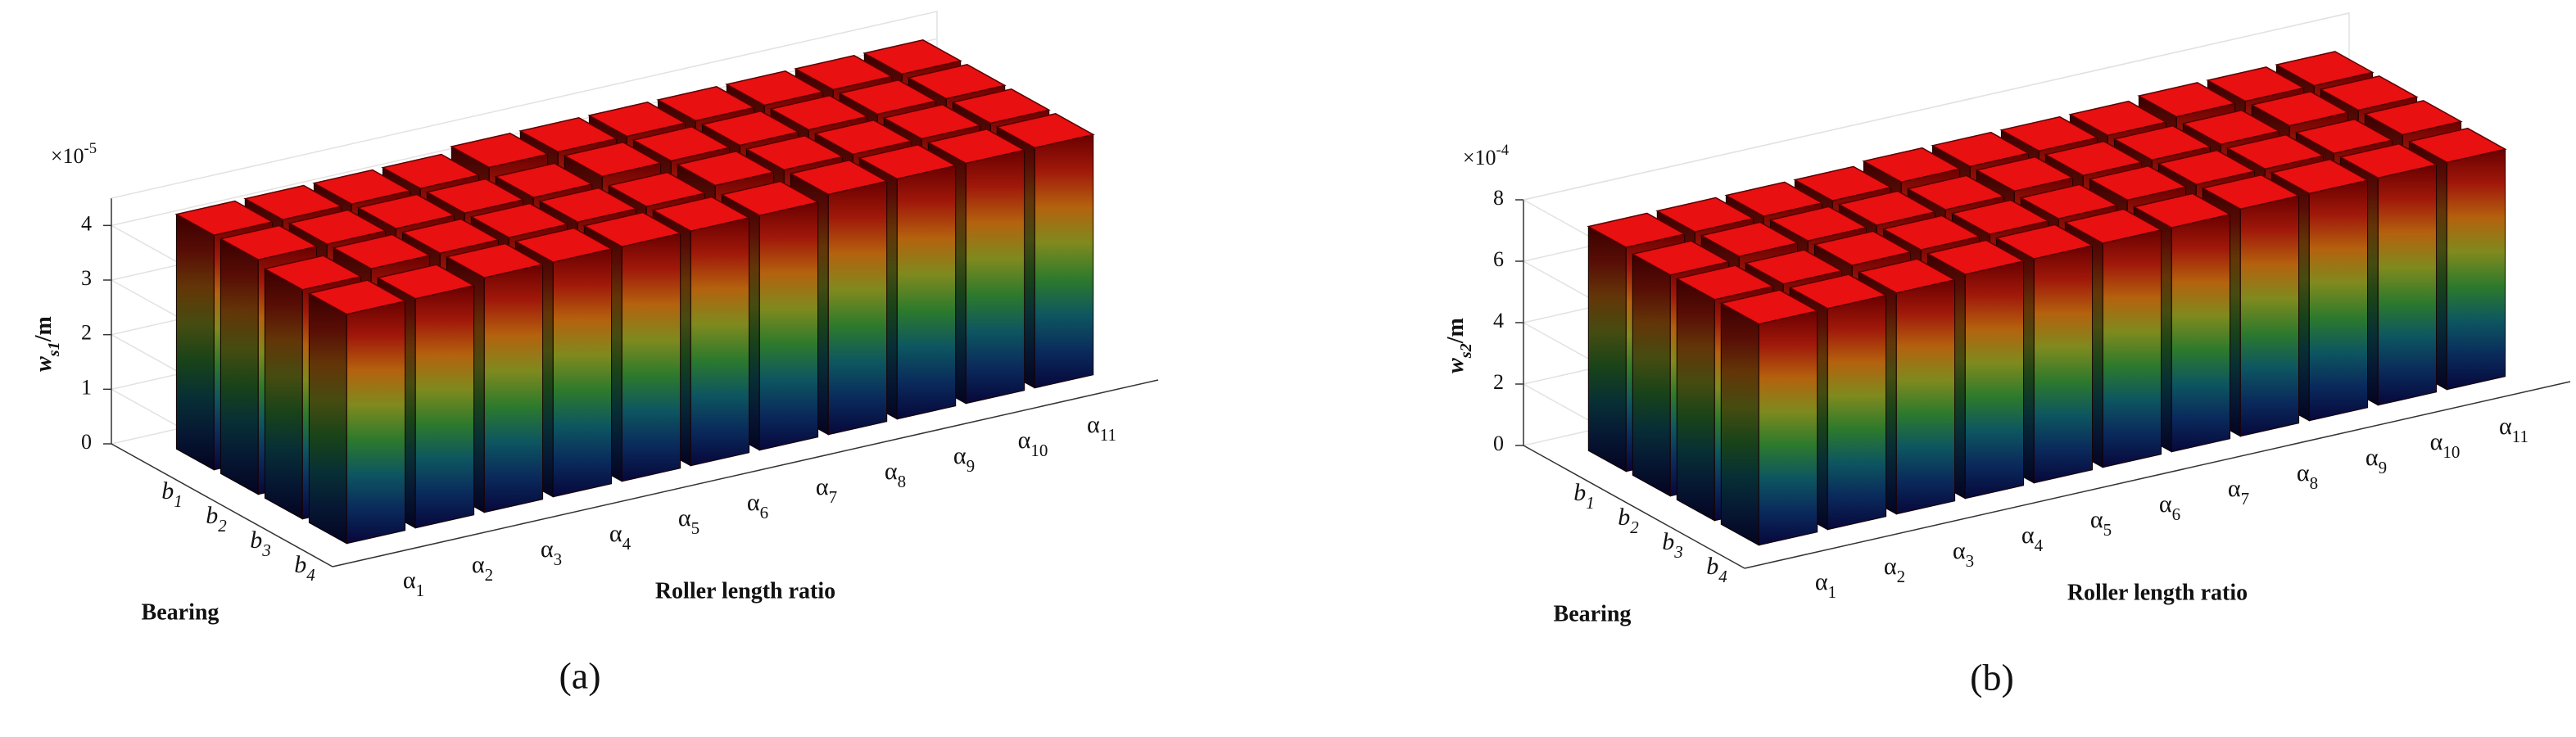  What do you see at coordinates (1456, 365) in the screenshot?
I see `z-title-symbol: w` at bounding box center [1456, 365].